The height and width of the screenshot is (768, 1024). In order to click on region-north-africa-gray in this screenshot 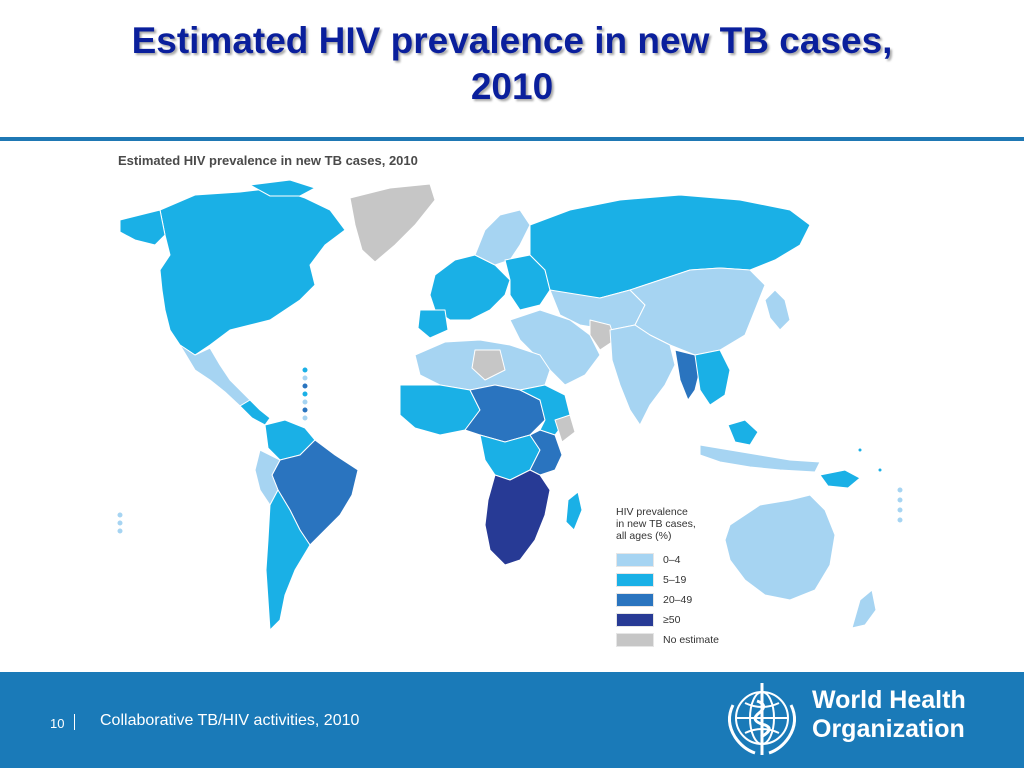, I will do `click(488, 365)`.